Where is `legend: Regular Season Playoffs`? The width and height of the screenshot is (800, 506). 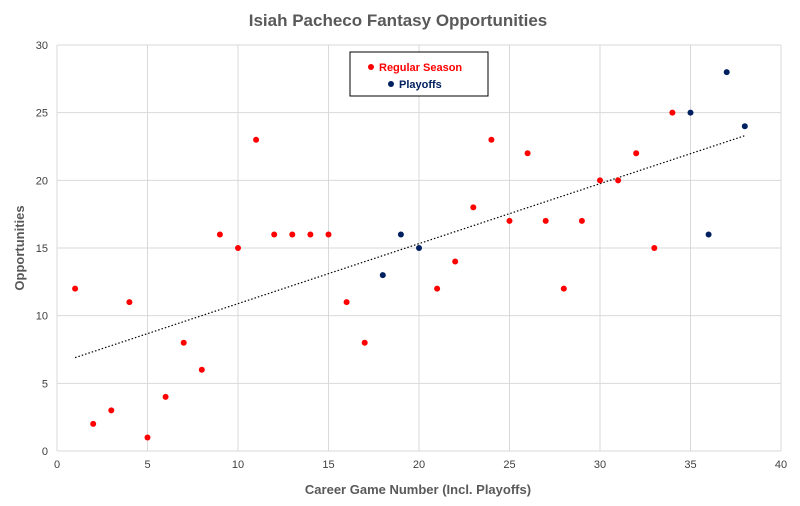 legend: Regular Season Playoffs is located at coordinates (419, 74).